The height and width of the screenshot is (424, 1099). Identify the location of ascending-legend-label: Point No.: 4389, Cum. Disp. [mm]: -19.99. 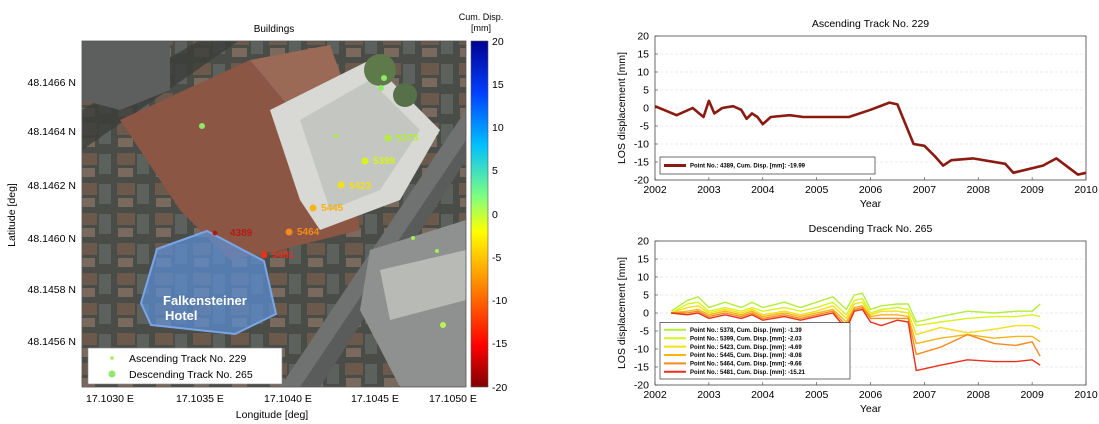
(748, 167).